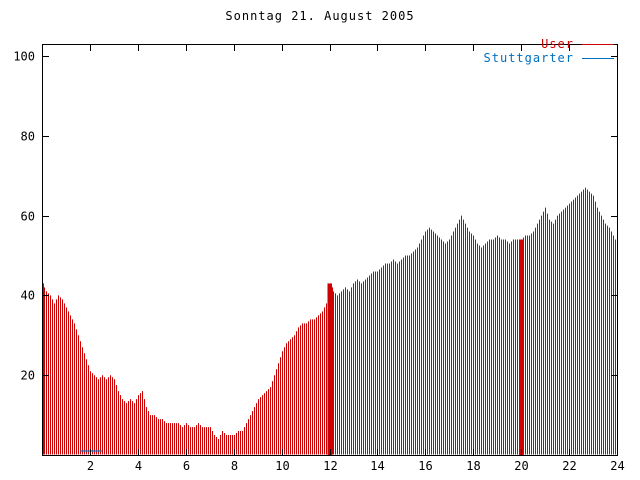 The image size is (640, 480). I want to click on svg-text: 10, so click(282, 466).